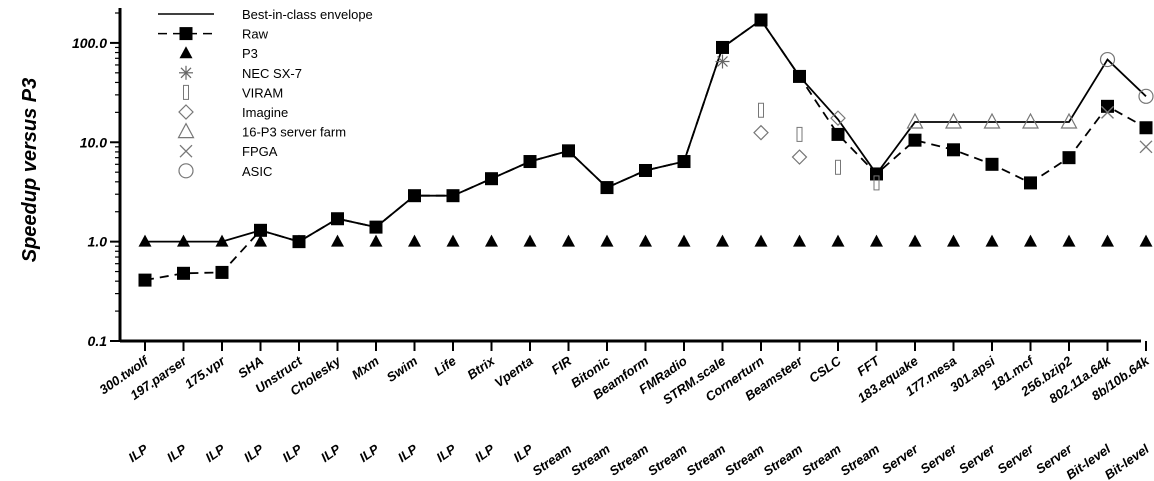  Describe the element at coordinates (294, 132) in the screenshot. I see `legend-label: 16-P3 server farm` at that location.